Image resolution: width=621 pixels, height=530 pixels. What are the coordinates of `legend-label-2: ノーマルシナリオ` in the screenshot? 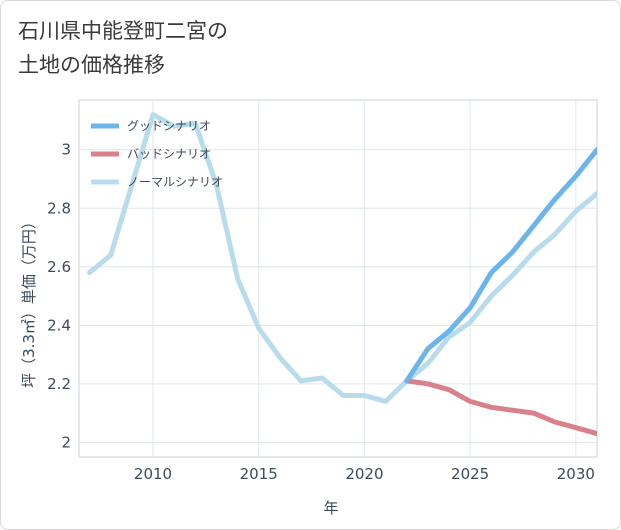 It's located at (175, 182).